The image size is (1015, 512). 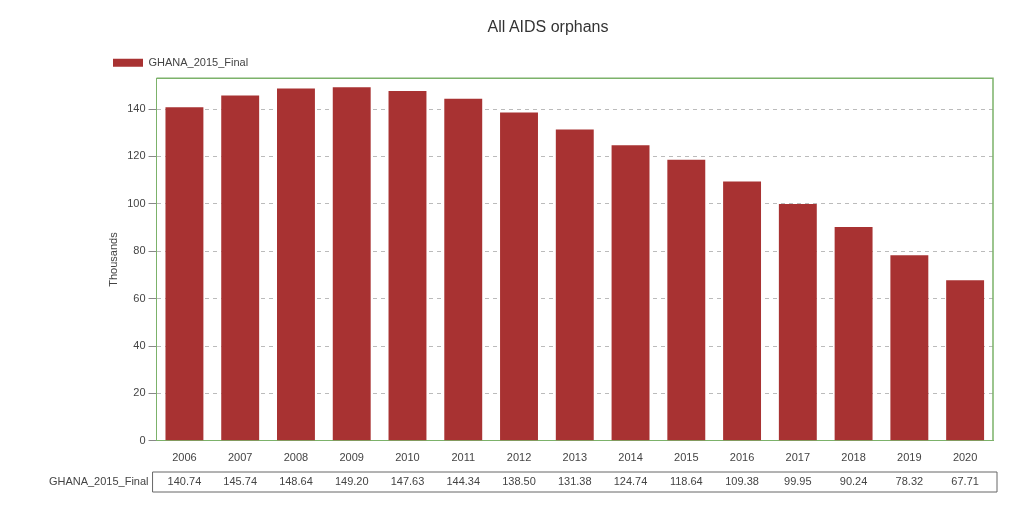 I want to click on x-tick-label: 2013, so click(x=575, y=457).